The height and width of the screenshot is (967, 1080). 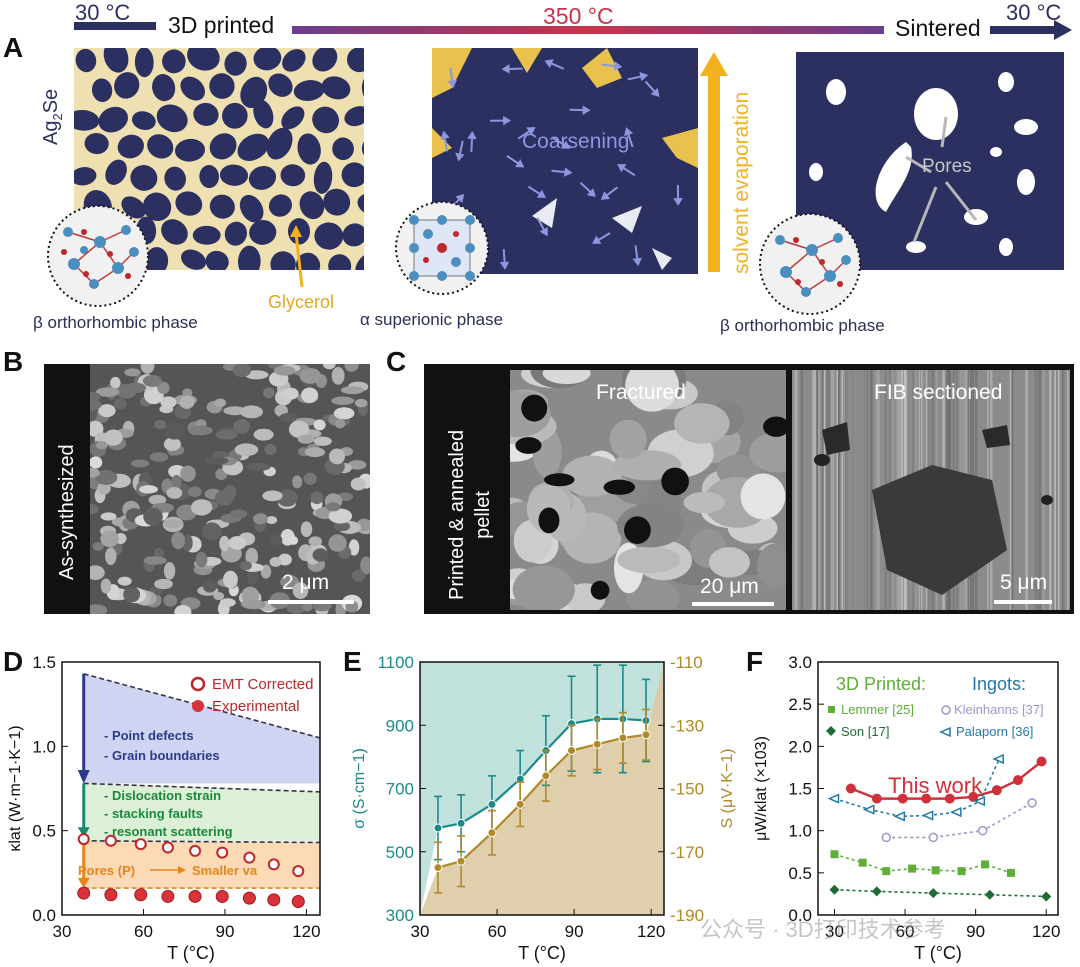 What do you see at coordinates (44, 831) in the screenshot?
I see `y-tick-label: 0.5` at bounding box center [44, 831].